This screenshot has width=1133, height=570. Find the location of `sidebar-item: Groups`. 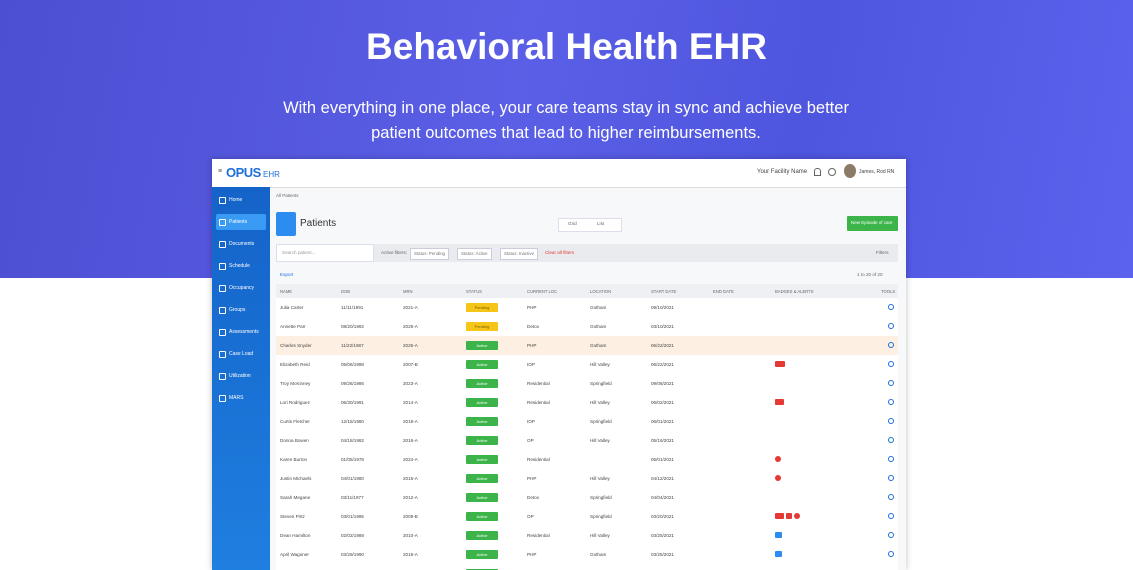

sidebar-item: Groups is located at coordinates (241, 310).